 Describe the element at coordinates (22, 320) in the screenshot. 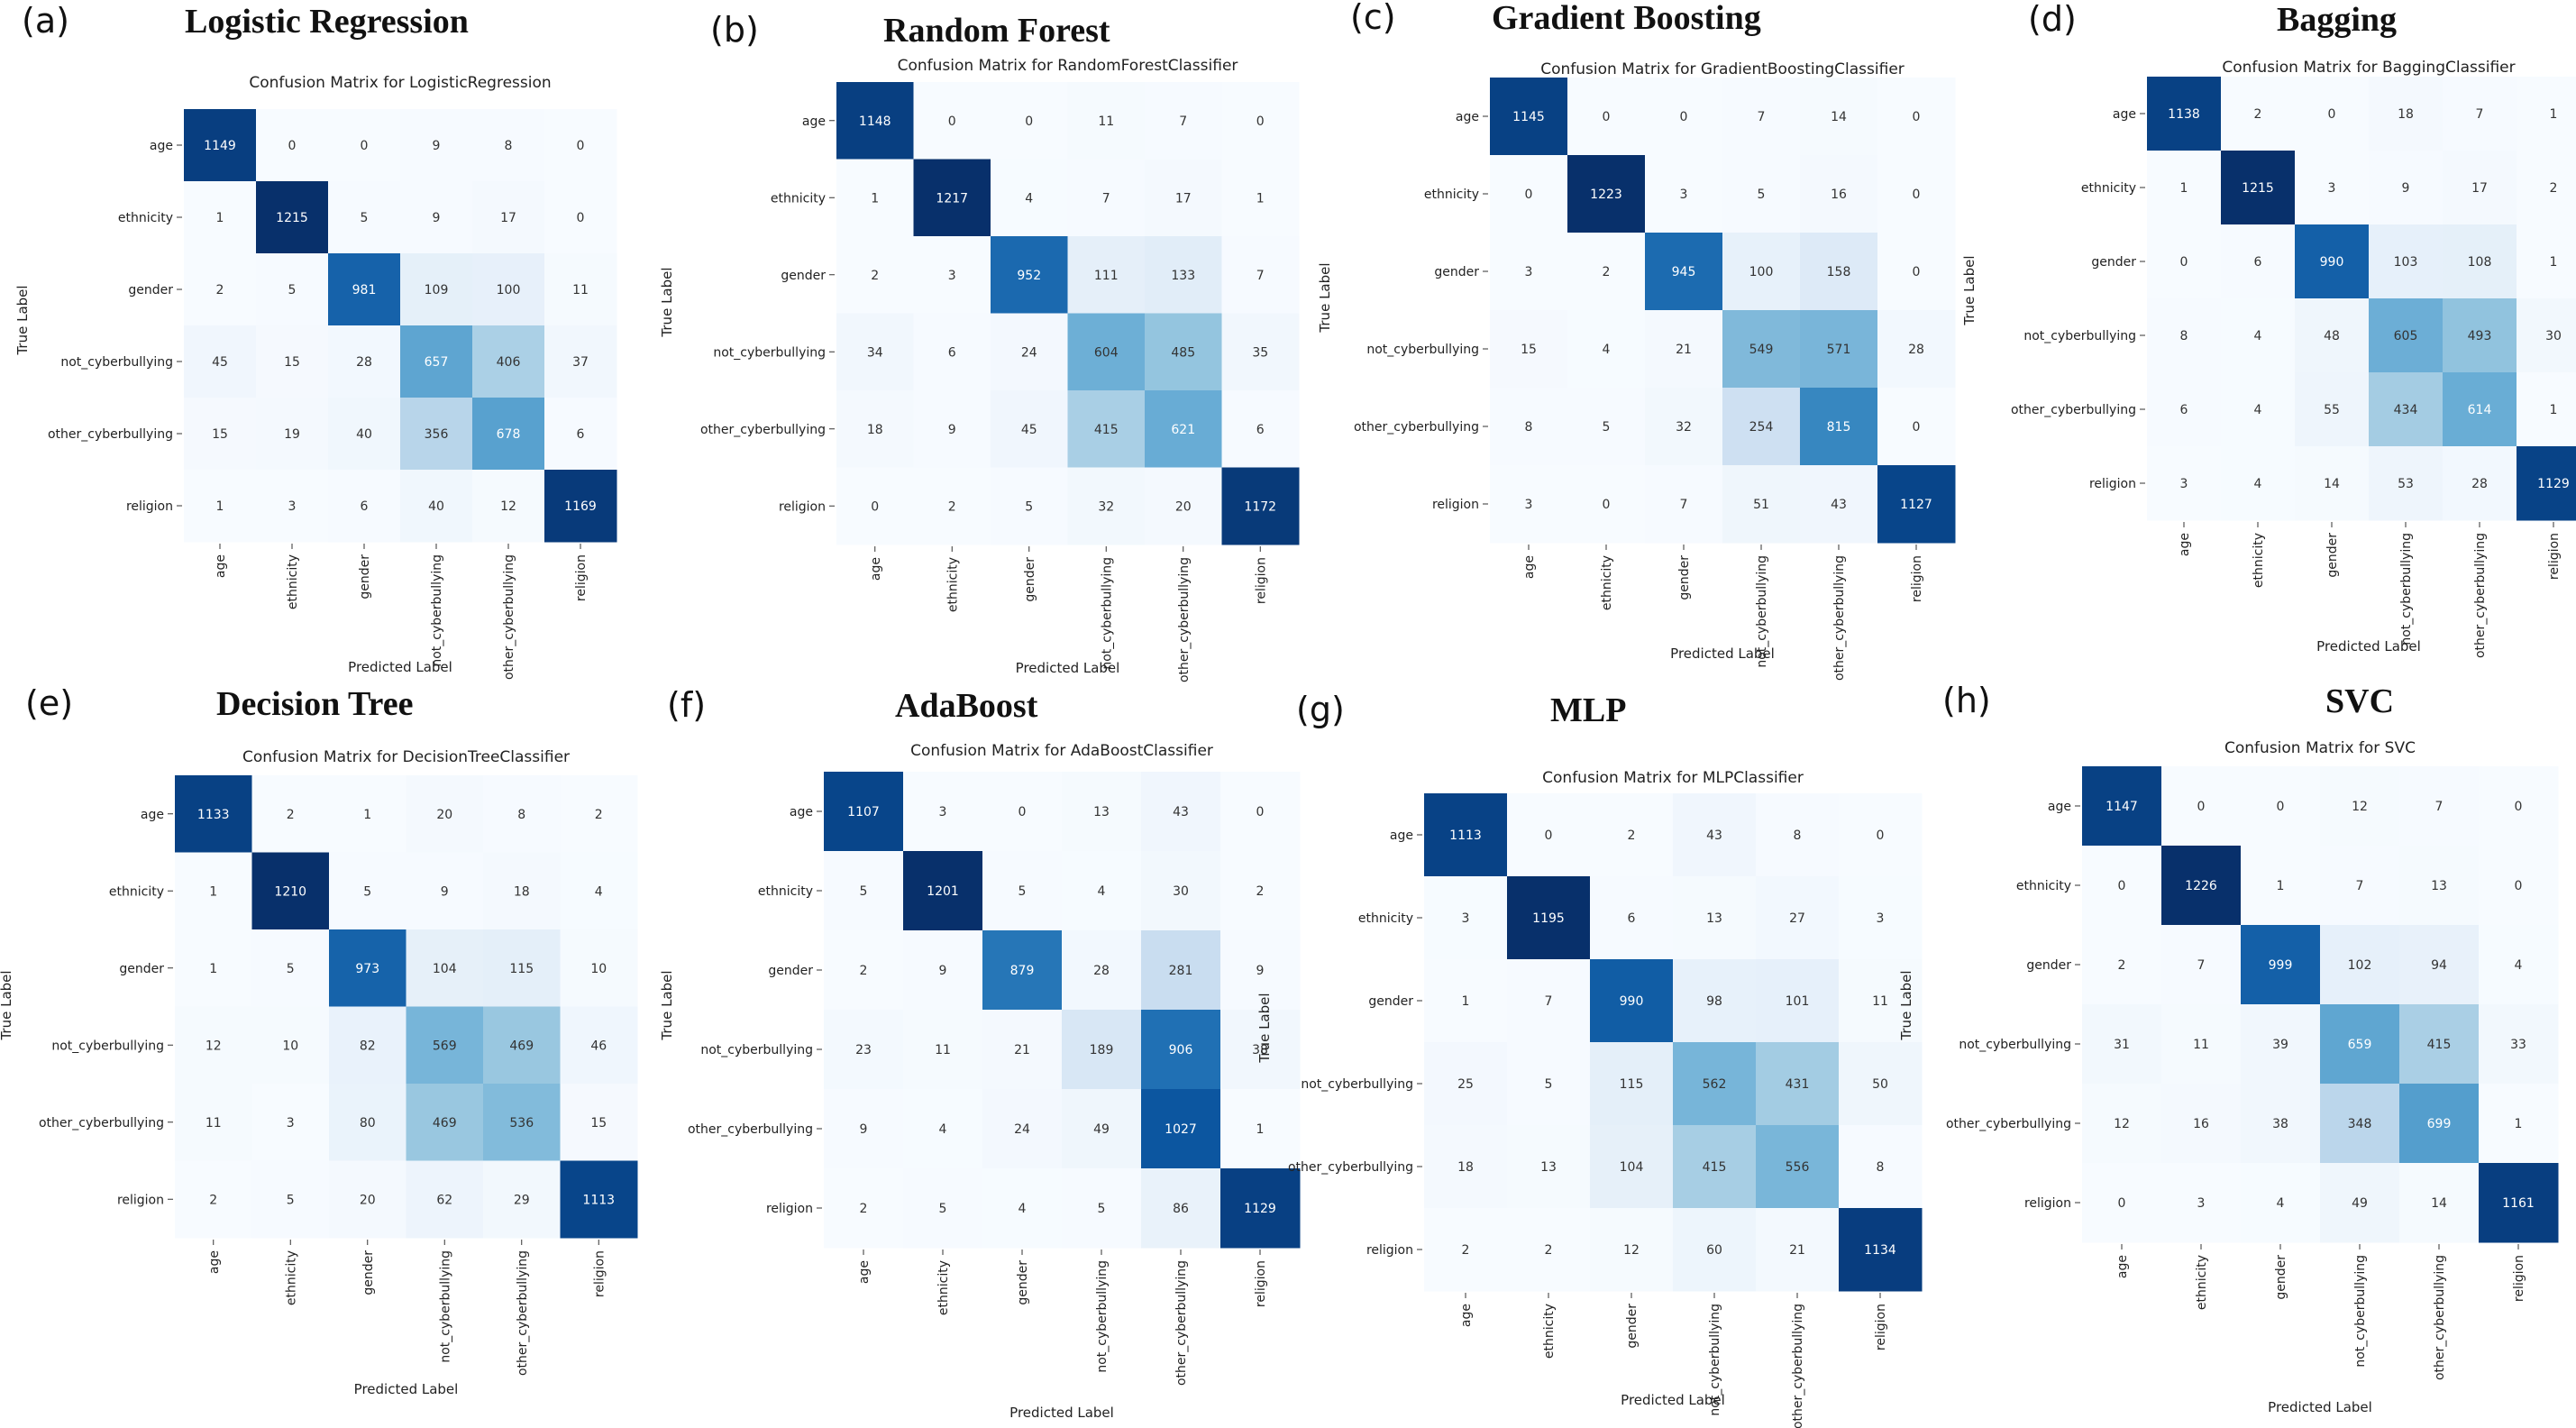

I see `y-axis-label: True Label` at that location.